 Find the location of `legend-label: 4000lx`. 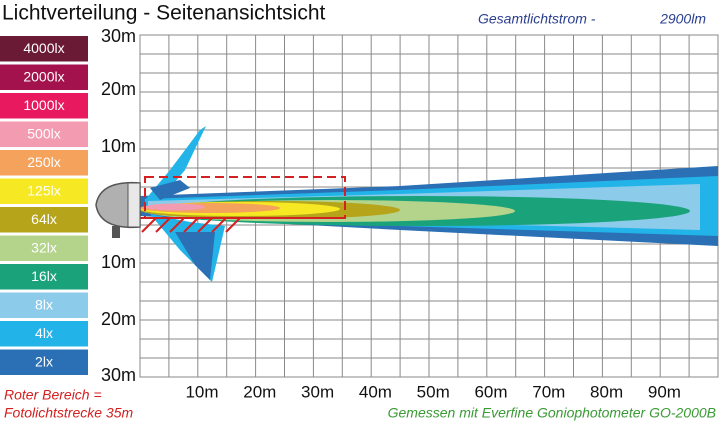

legend-label: 4000lx is located at coordinates (43, 48).